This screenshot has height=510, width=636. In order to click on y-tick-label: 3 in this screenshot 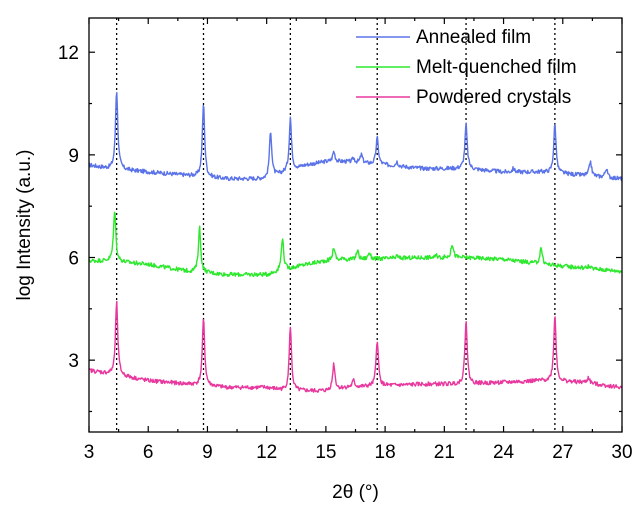, I will do `click(73, 361)`.